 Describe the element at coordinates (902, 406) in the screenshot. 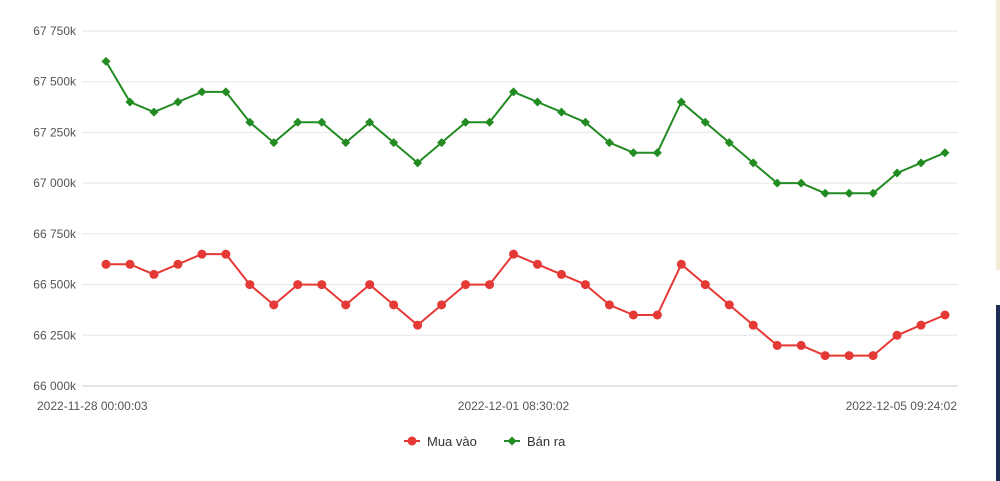

I see `x-tick-label: 2022-12-05 09:24:02` at that location.